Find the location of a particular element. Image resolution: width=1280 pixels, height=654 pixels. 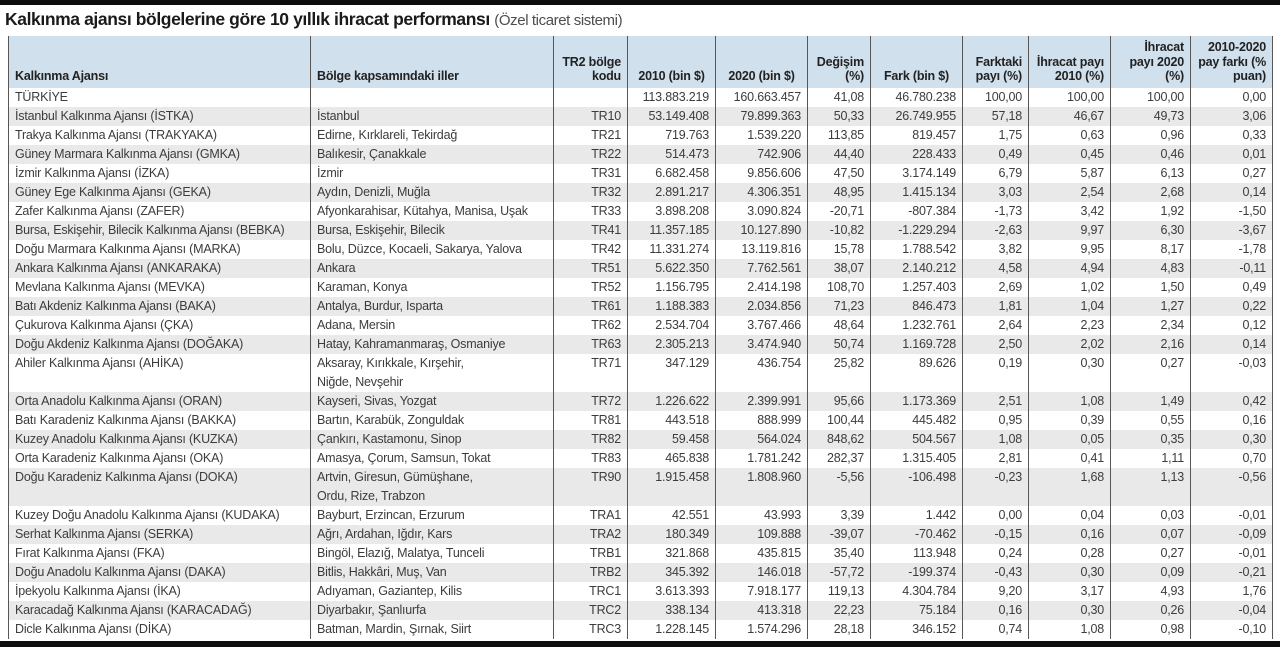

cell-agency: Ankara Kalkınma Ajansı (ANKARAKA) is located at coordinates (118, 267).